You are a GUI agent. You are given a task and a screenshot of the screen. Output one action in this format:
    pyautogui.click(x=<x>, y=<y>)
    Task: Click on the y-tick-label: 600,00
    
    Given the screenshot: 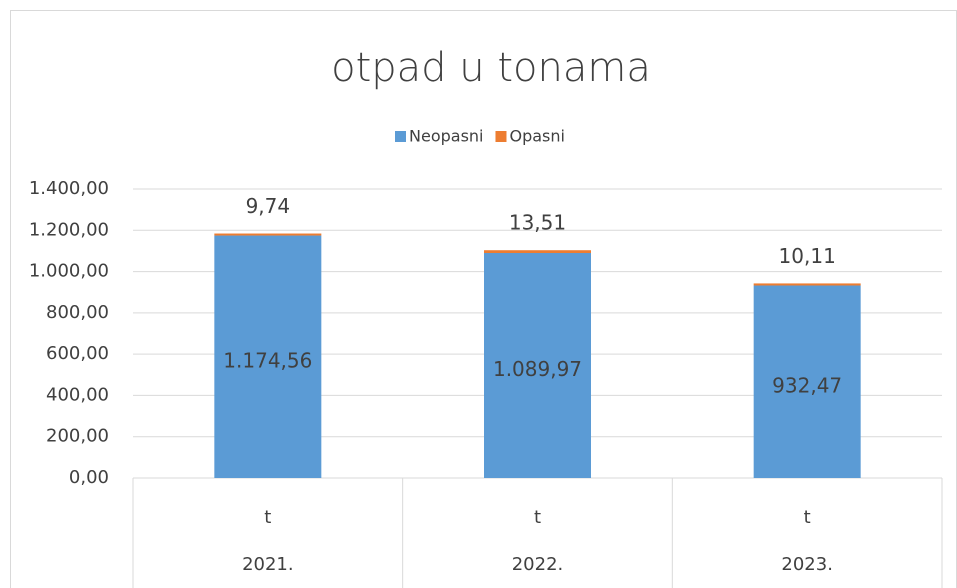 What is the action you would take?
    pyautogui.click(x=77, y=353)
    